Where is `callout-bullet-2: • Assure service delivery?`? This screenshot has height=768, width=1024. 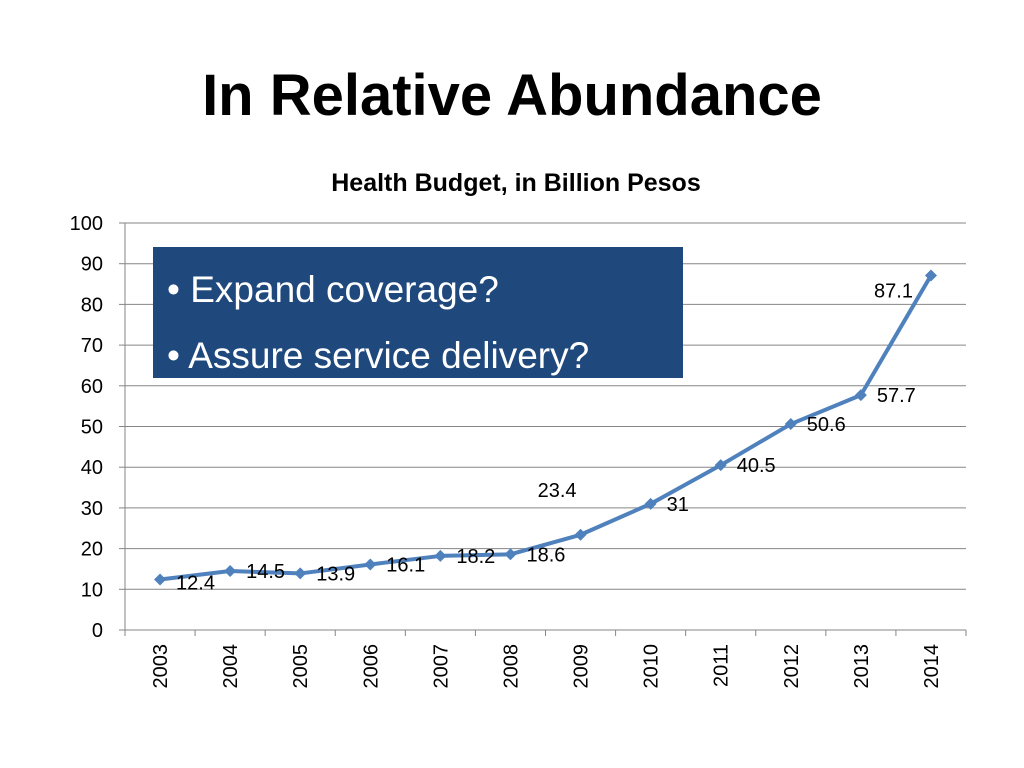 callout-bullet-2: • Assure service delivery? is located at coordinates (425, 356).